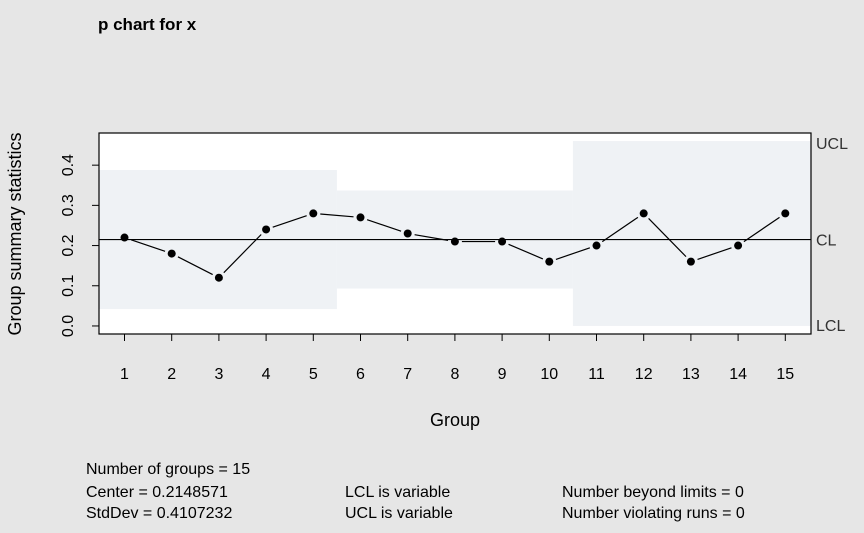 This screenshot has width=864, height=533. Describe the element at coordinates (157, 492) in the screenshot. I see `stat-center: Center = 0.2148571` at that location.